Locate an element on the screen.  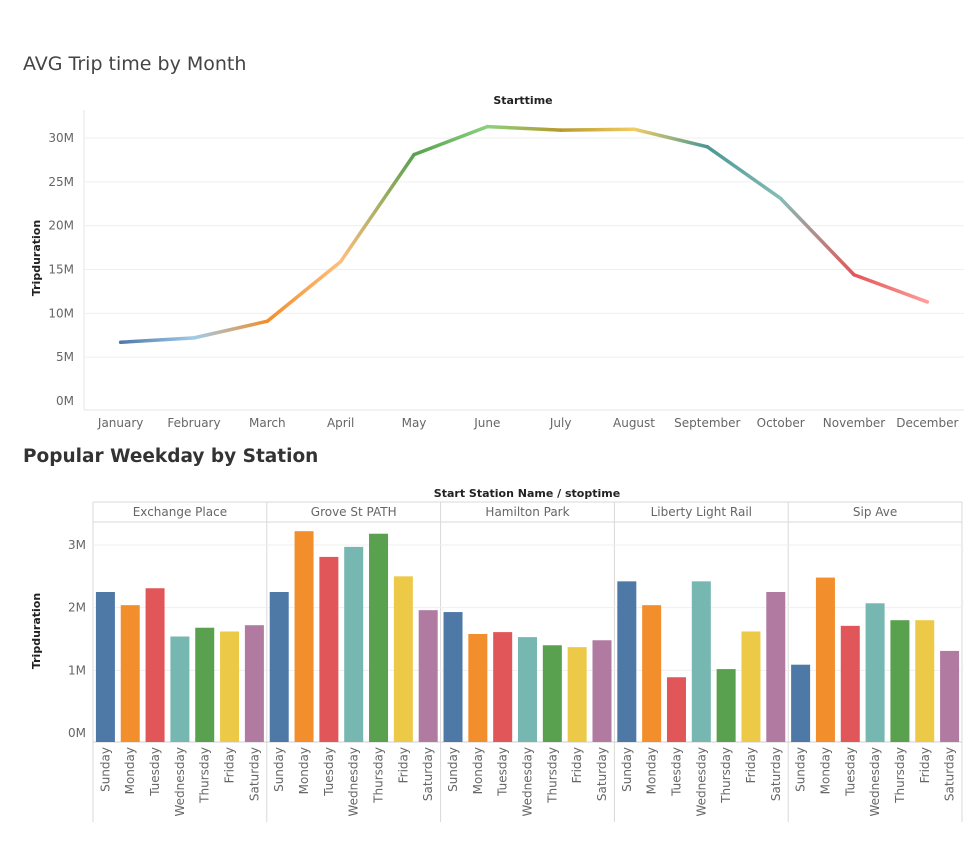
bar-panel-header: Exchange Place is located at coordinates (180, 512).